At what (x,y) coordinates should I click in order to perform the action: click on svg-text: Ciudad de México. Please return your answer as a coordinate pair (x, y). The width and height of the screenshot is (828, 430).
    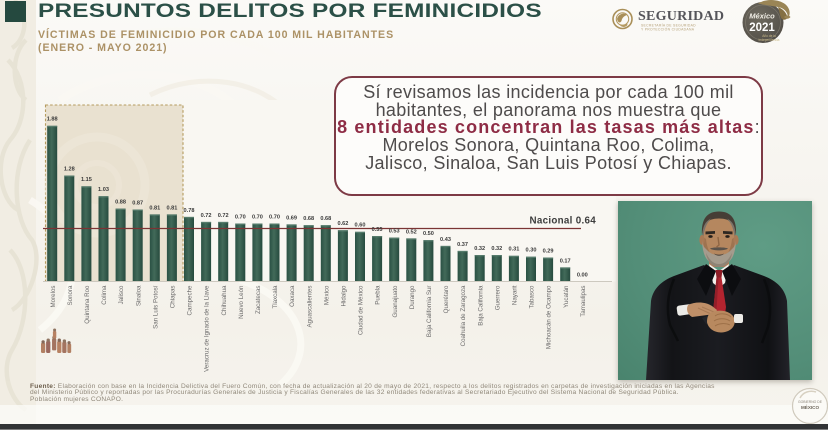
    Looking at the image, I should click on (361, 310).